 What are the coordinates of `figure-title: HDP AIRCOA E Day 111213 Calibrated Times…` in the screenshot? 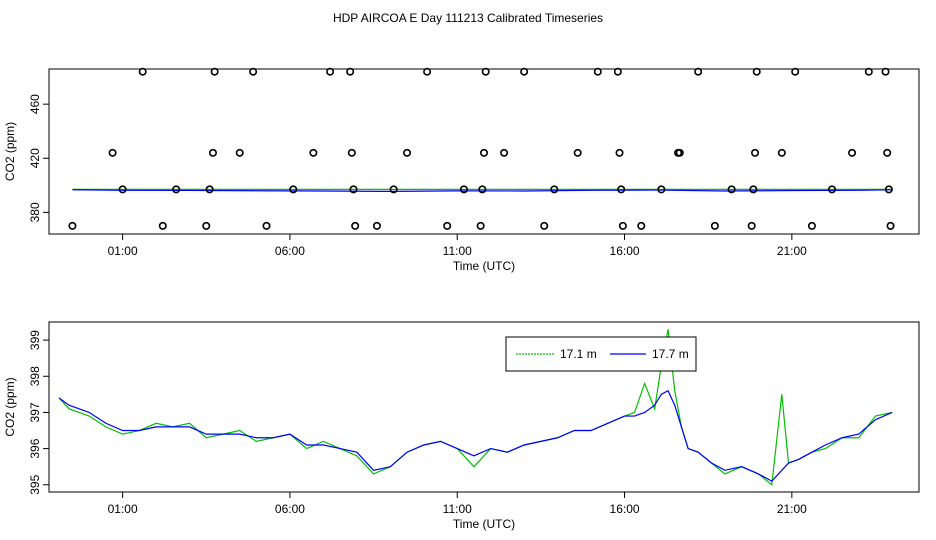 It's located at (468, 18).